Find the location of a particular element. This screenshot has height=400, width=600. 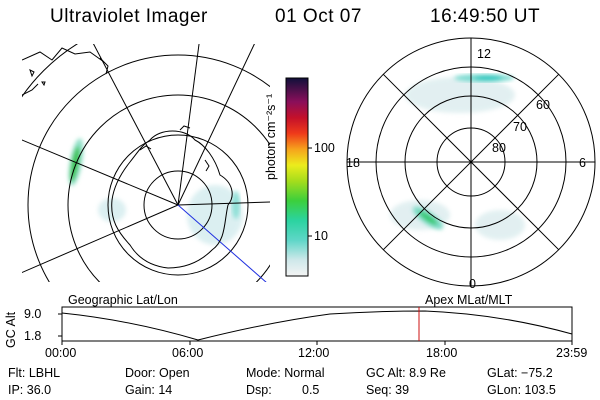

status-mode: Mode: Normal is located at coordinates (285, 373).